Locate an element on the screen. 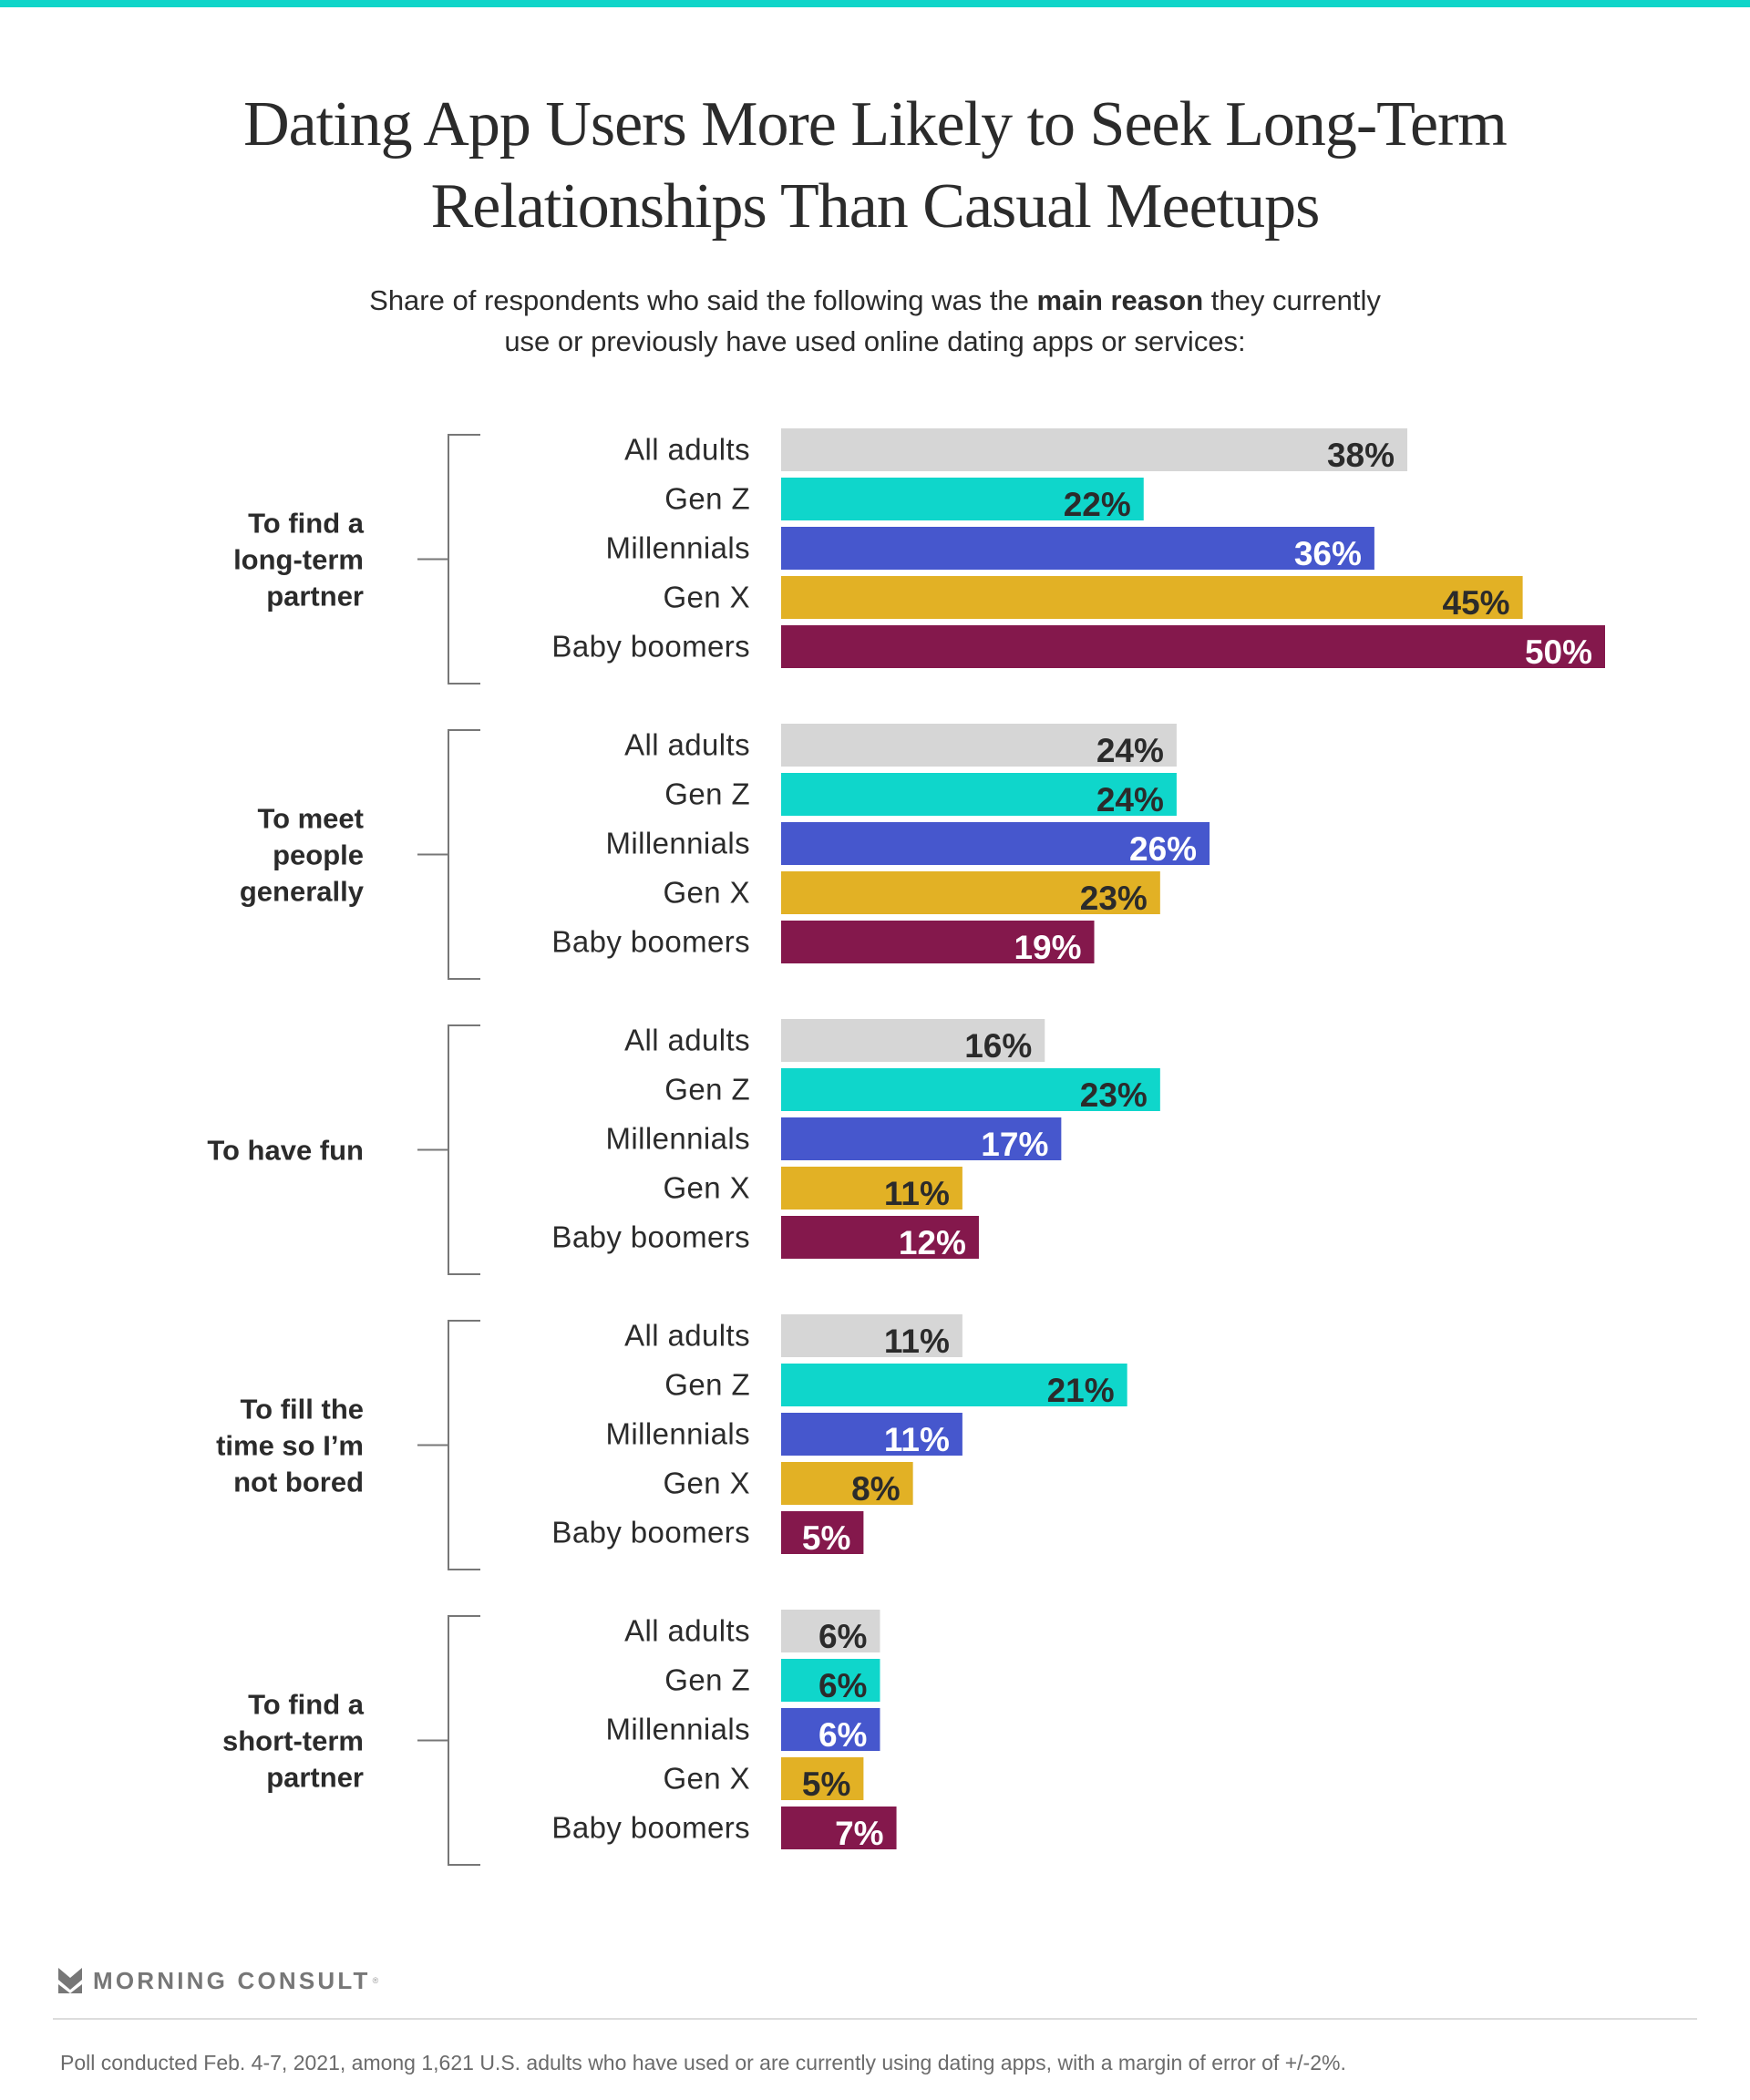 The width and height of the screenshot is (1750, 2100). group-label-line: To have fun is located at coordinates (285, 1151).